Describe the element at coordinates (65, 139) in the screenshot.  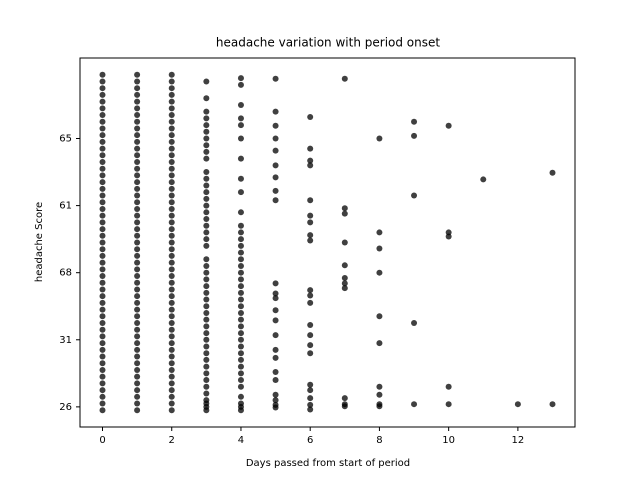
I see `y-tick-label: 65` at that location.